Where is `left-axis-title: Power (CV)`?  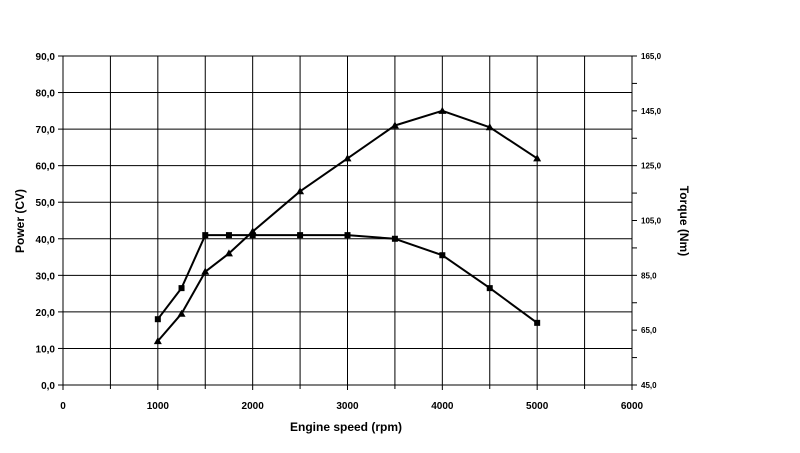
left-axis-title: Power (CV) is located at coordinates (20, 221).